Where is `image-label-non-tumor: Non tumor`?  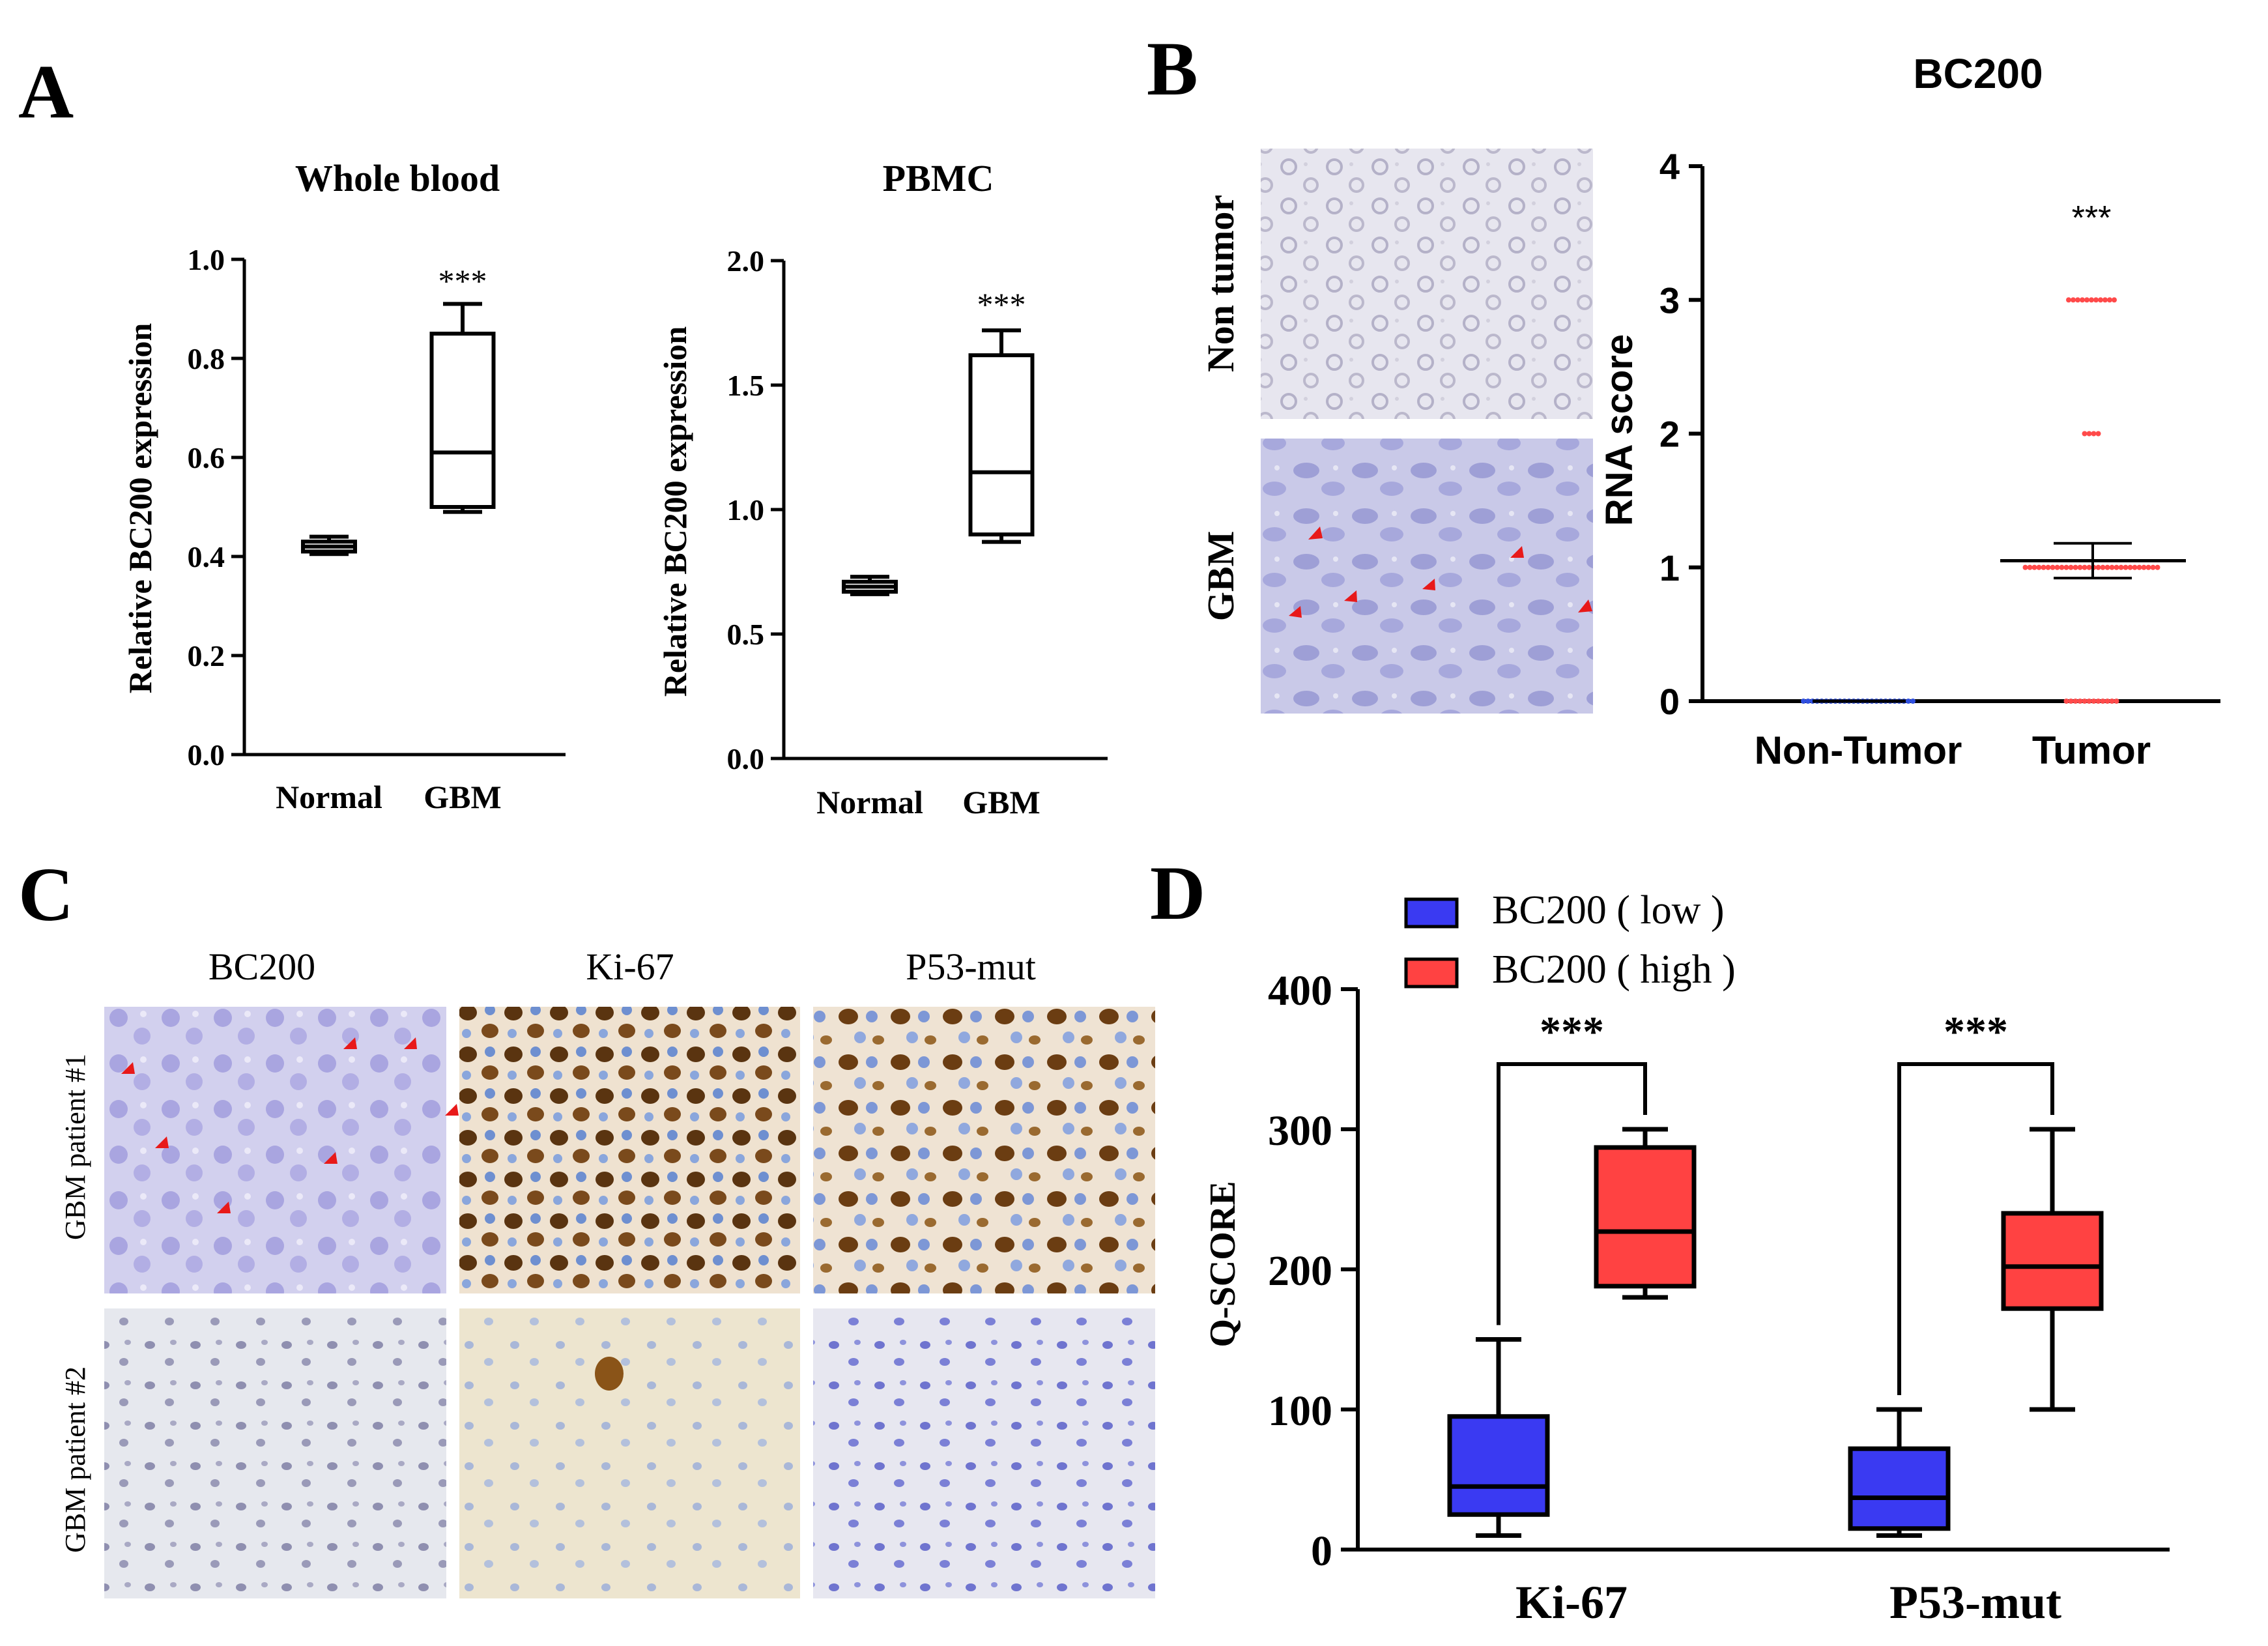
image-label-non-tumor: Non tumor is located at coordinates (1220, 283).